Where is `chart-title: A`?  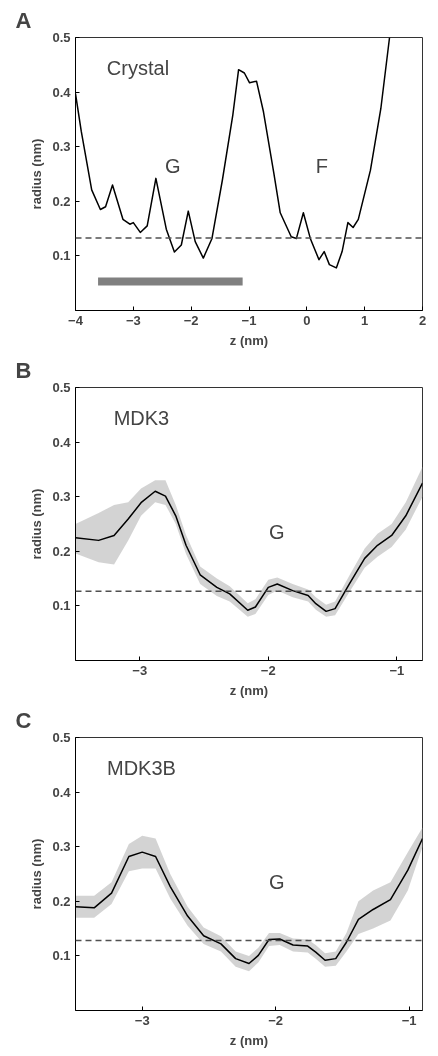
chart-title: A is located at coordinates (23, 20).